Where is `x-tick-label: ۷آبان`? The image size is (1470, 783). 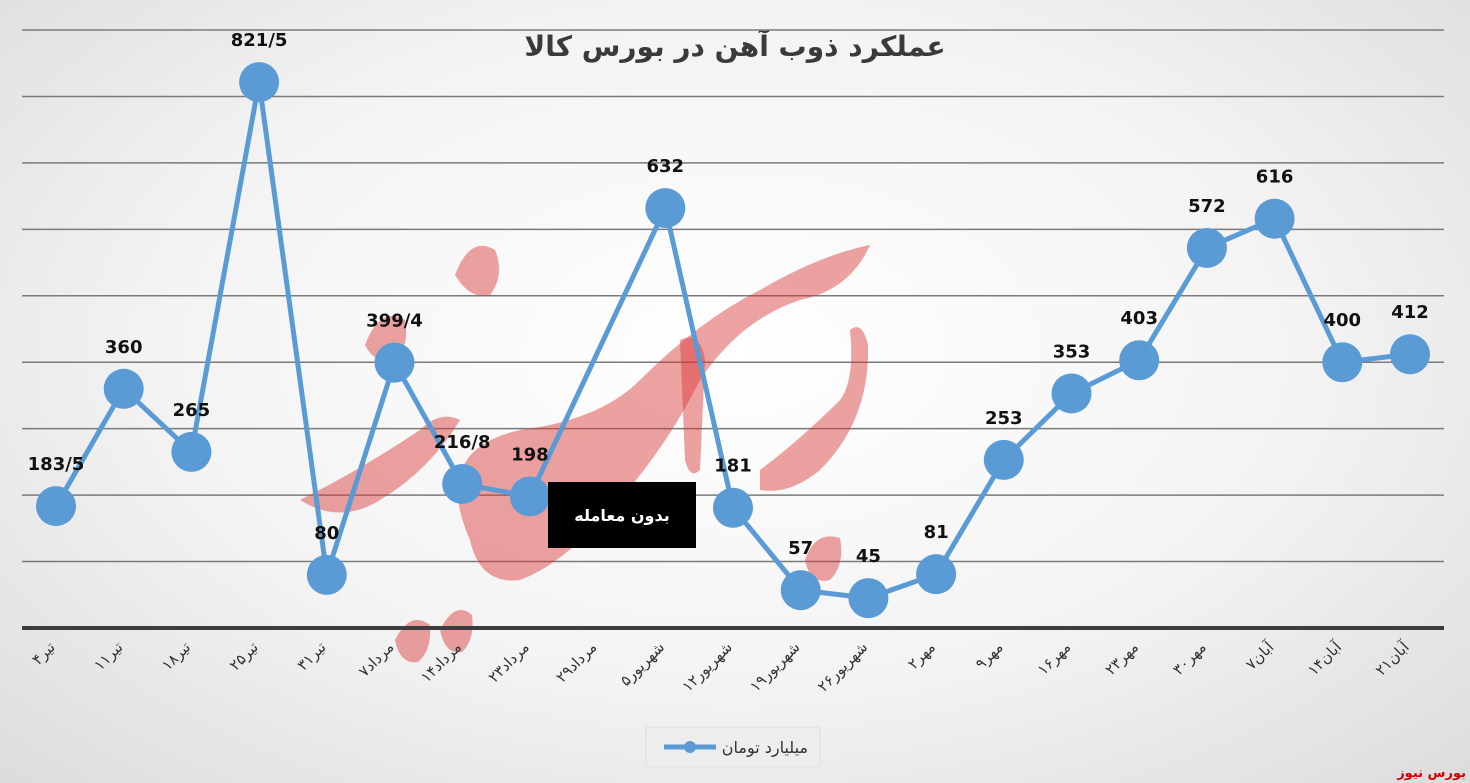
x-tick-label: ۷آبان is located at coordinates (1260, 656).